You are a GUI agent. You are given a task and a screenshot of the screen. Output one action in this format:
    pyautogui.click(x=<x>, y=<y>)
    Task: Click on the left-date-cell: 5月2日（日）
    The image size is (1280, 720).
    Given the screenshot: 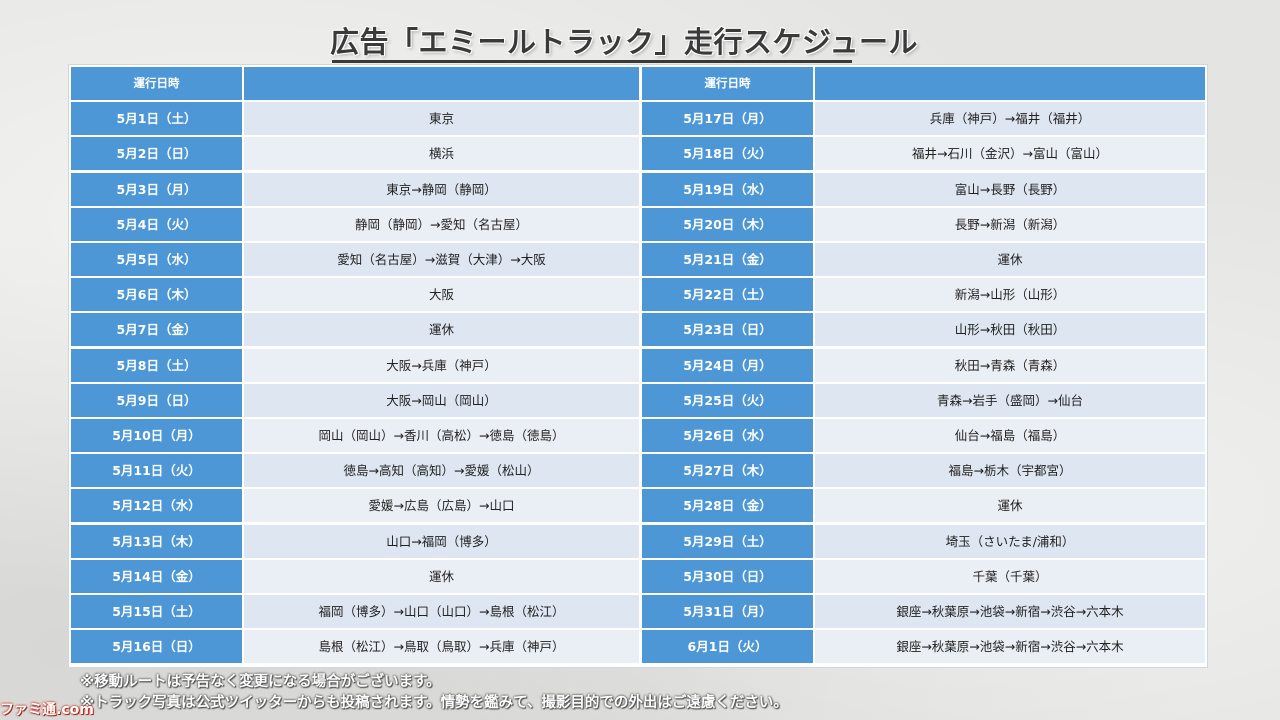 What is the action you would take?
    pyautogui.click(x=156, y=154)
    